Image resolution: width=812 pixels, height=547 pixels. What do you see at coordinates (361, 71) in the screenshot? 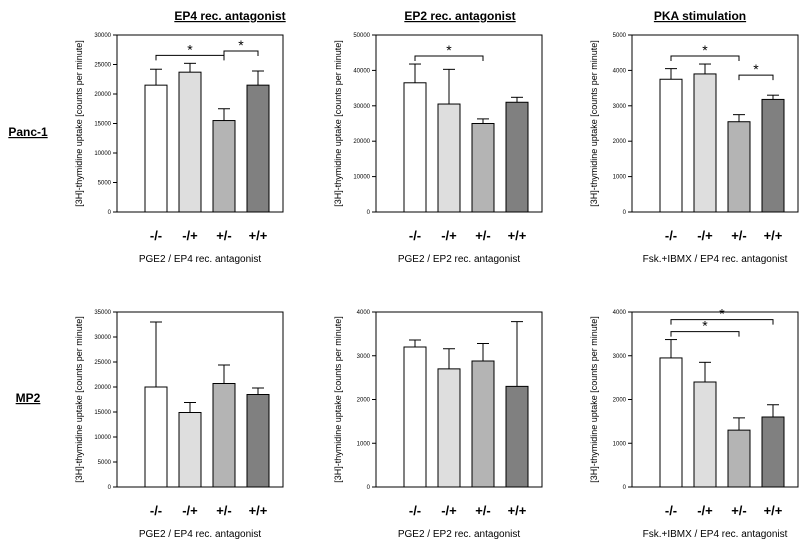
I see `y-tick-label: 40000` at bounding box center [361, 71].